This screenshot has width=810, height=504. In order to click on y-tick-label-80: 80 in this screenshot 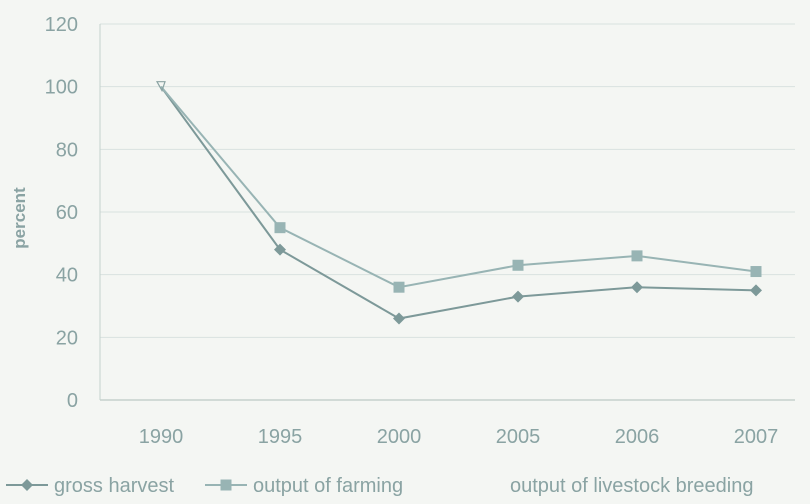, I will do `click(67, 150)`.